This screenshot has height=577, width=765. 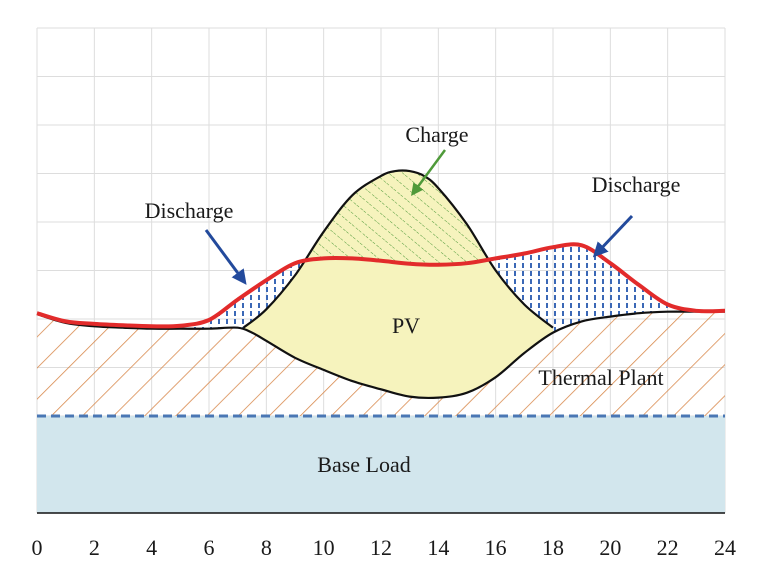 I want to click on base-load-label: Base Load, so click(x=363, y=464).